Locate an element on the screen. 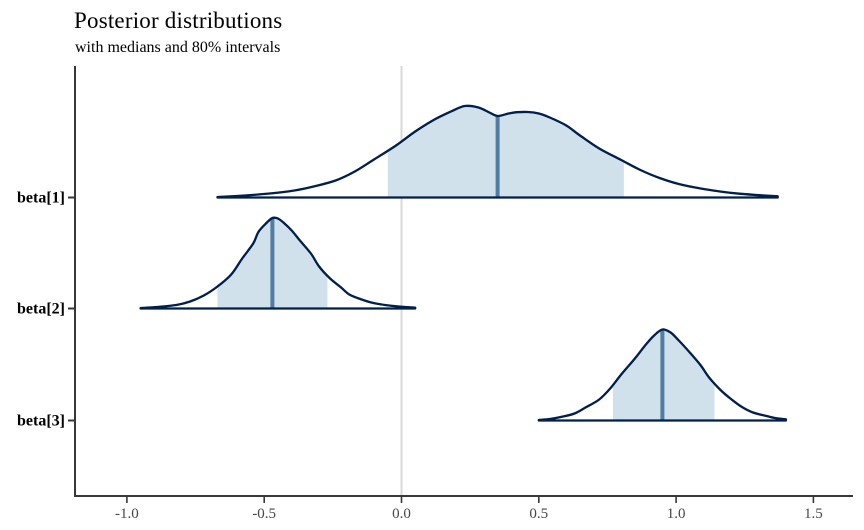 The width and height of the screenshot is (864, 530). y-axis-label-beta-2: beta[2] is located at coordinates (41, 309).